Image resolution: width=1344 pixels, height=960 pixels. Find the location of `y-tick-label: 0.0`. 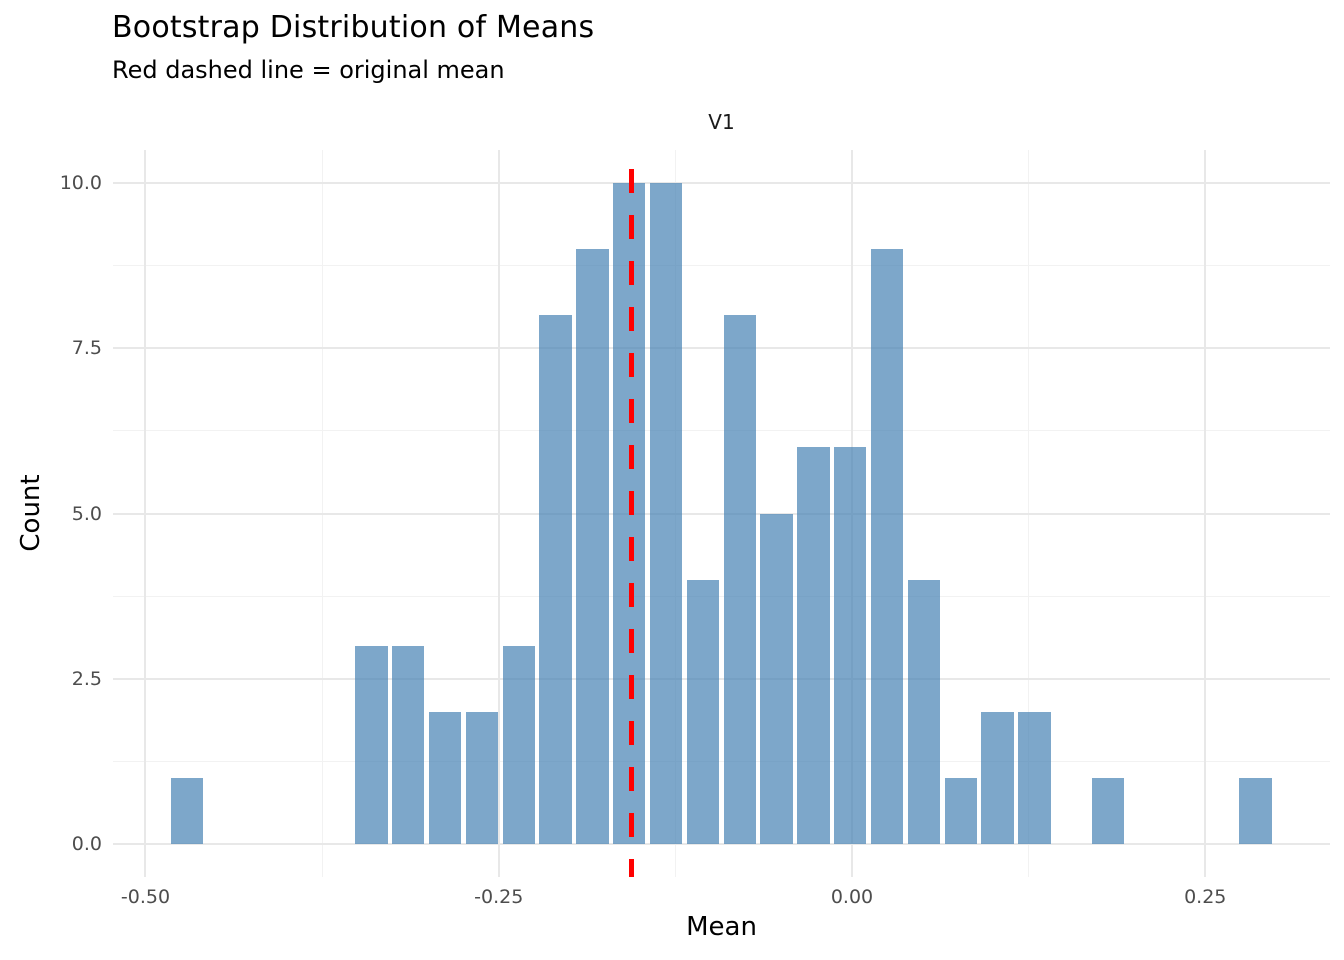

y-tick-label: 0.0 is located at coordinates (86, 843).